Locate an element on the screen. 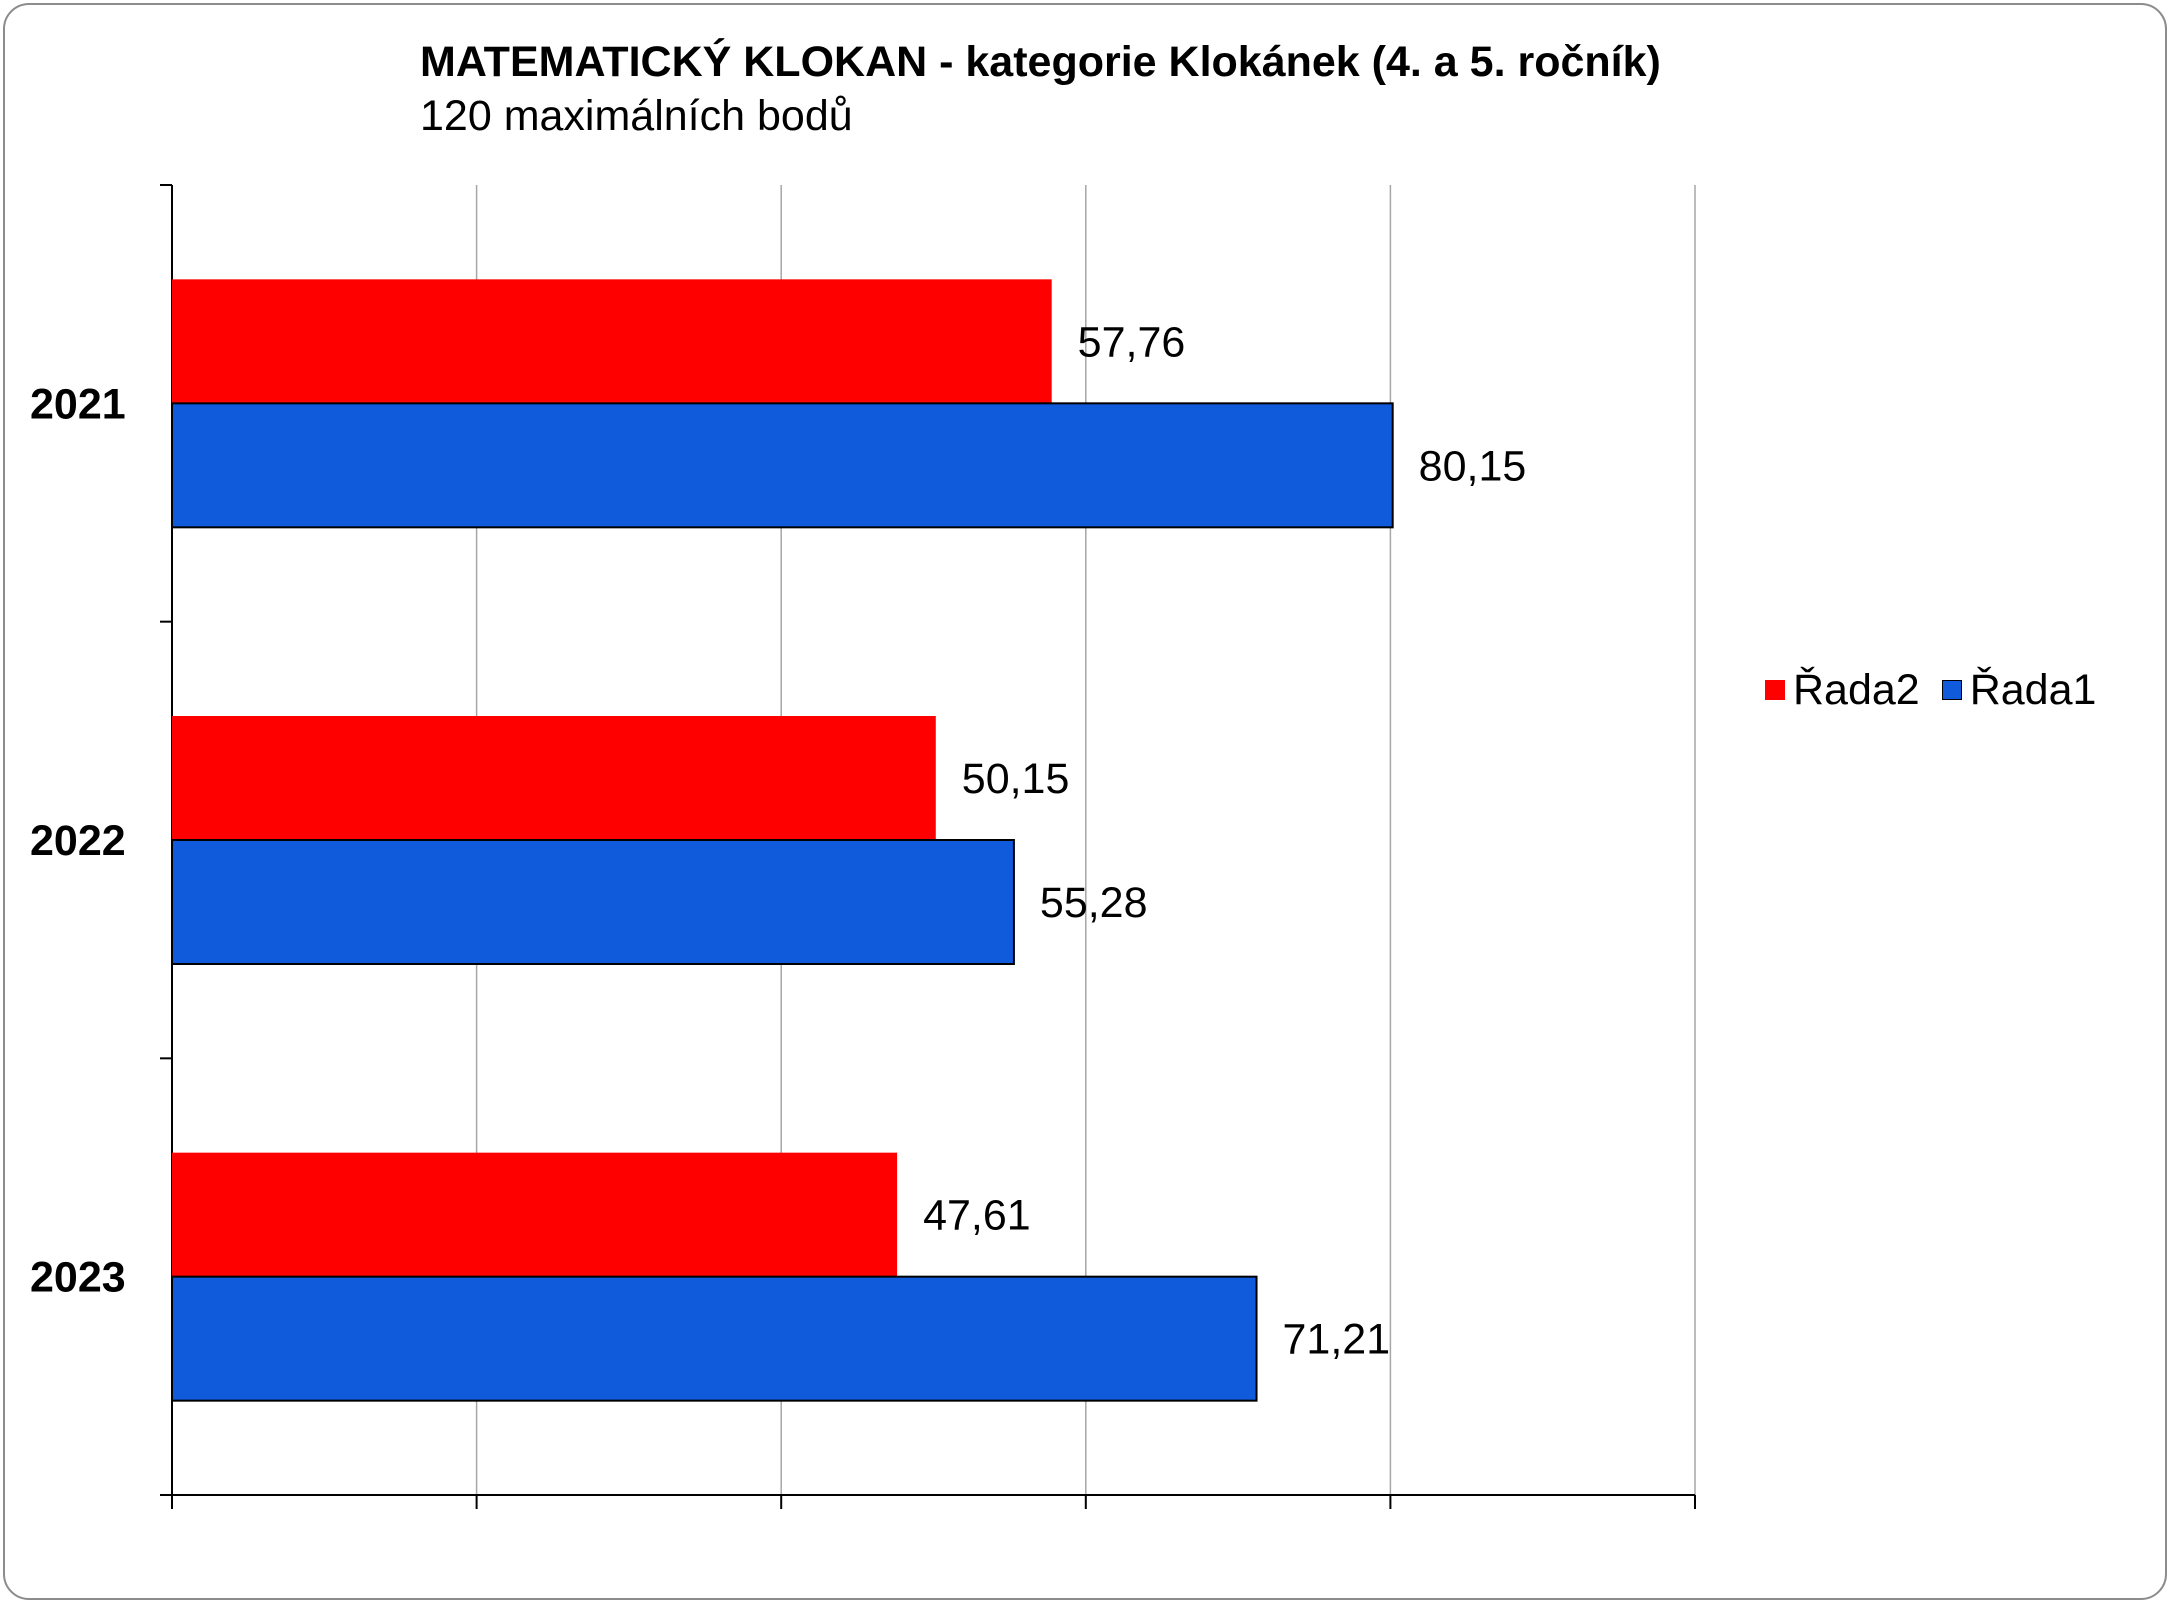  legend-label-series-1: Řada1 is located at coordinates (2033, 689).